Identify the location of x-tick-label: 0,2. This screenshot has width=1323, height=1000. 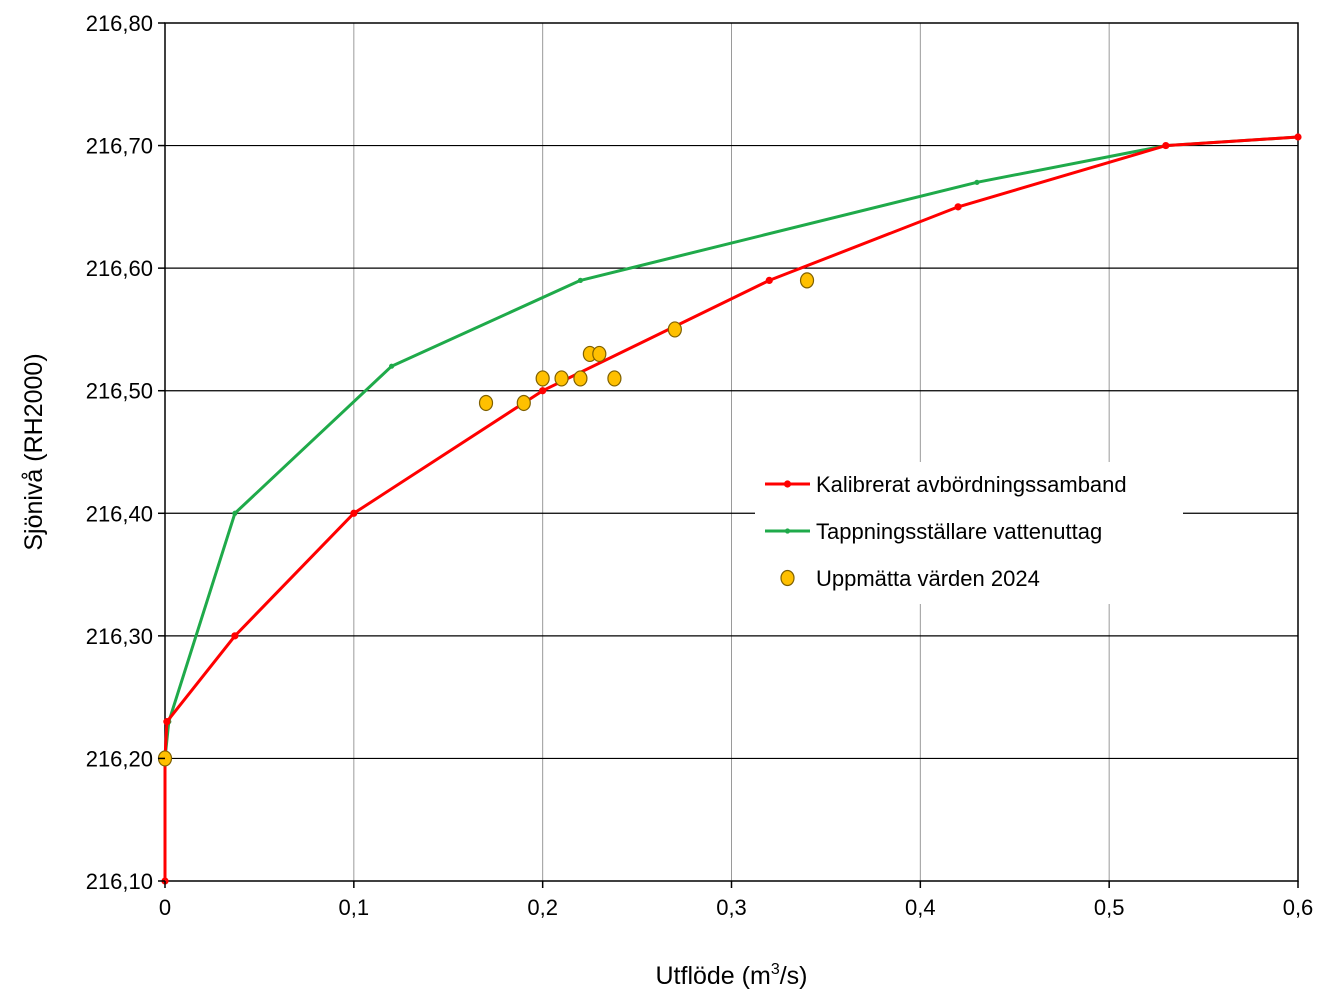
(542, 907).